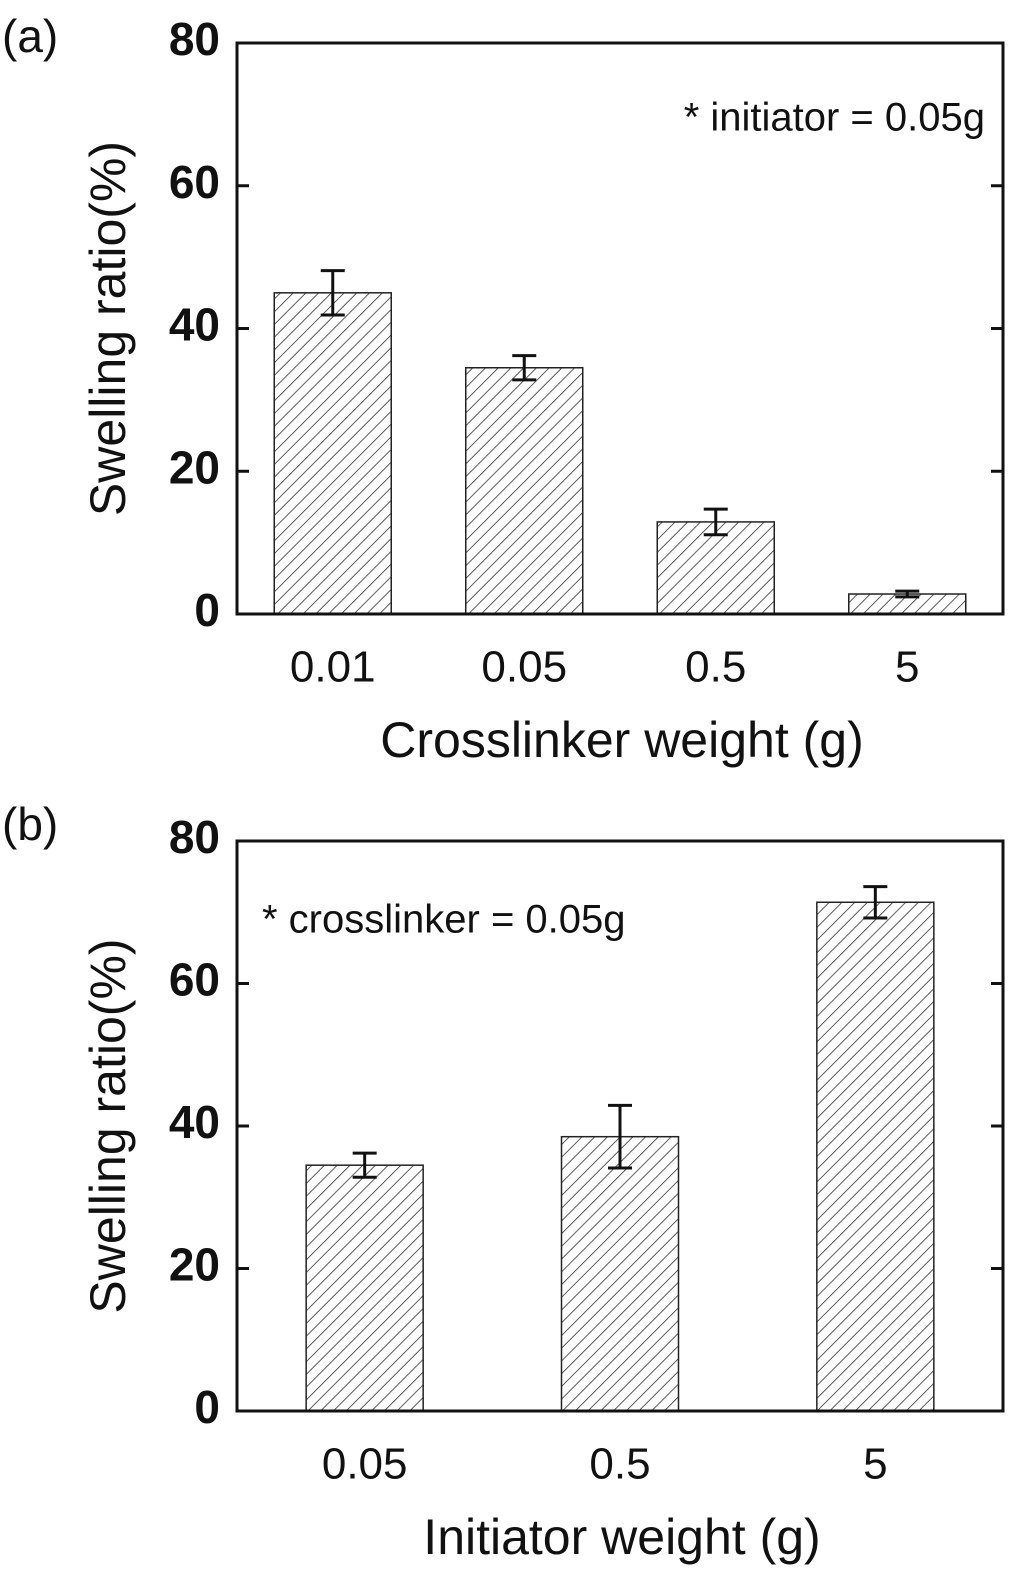  Describe the element at coordinates (30, 824) in the screenshot. I see `panel-label: (b)` at that location.